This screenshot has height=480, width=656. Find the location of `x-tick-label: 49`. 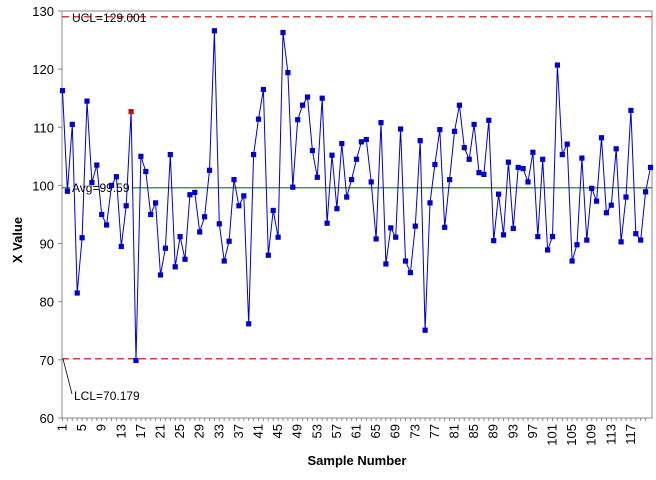

x-tick-label: 49 is located at coordinates (297, 431).